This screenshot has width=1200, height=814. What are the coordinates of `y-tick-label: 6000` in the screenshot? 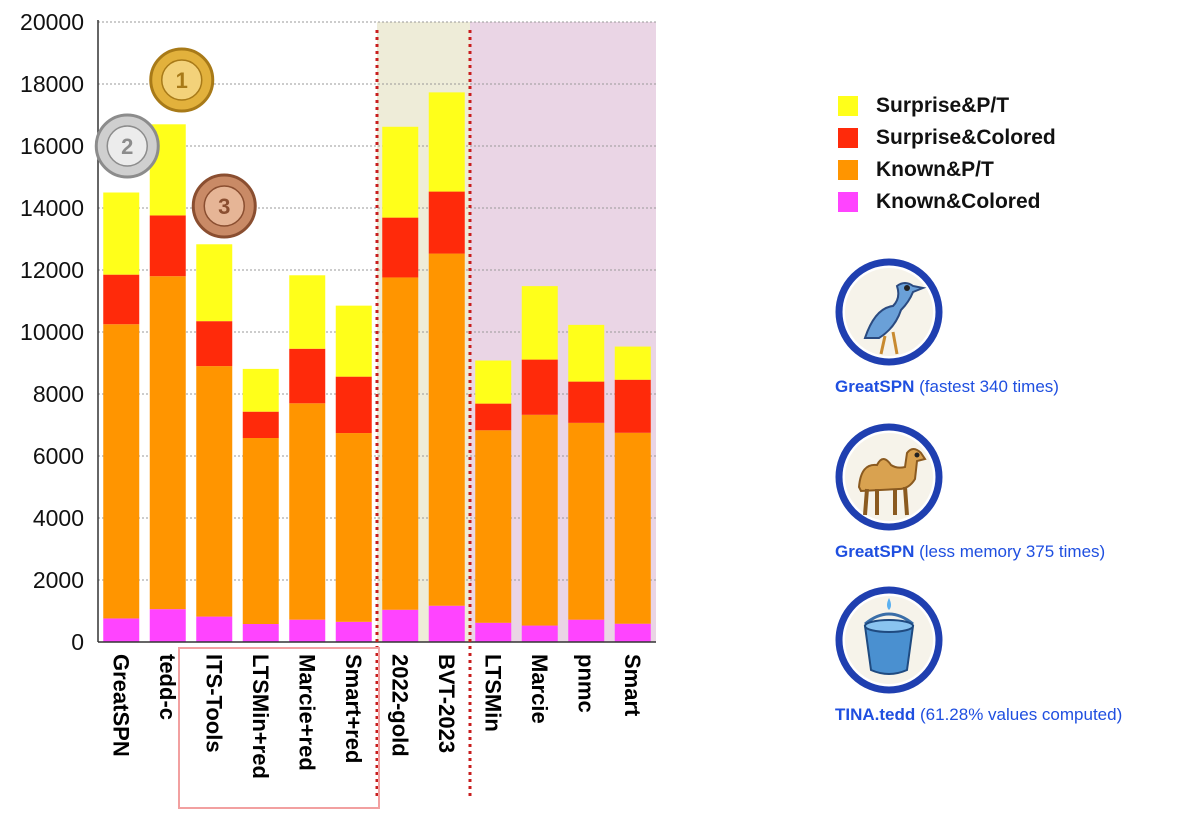 It's located at (58, 456).